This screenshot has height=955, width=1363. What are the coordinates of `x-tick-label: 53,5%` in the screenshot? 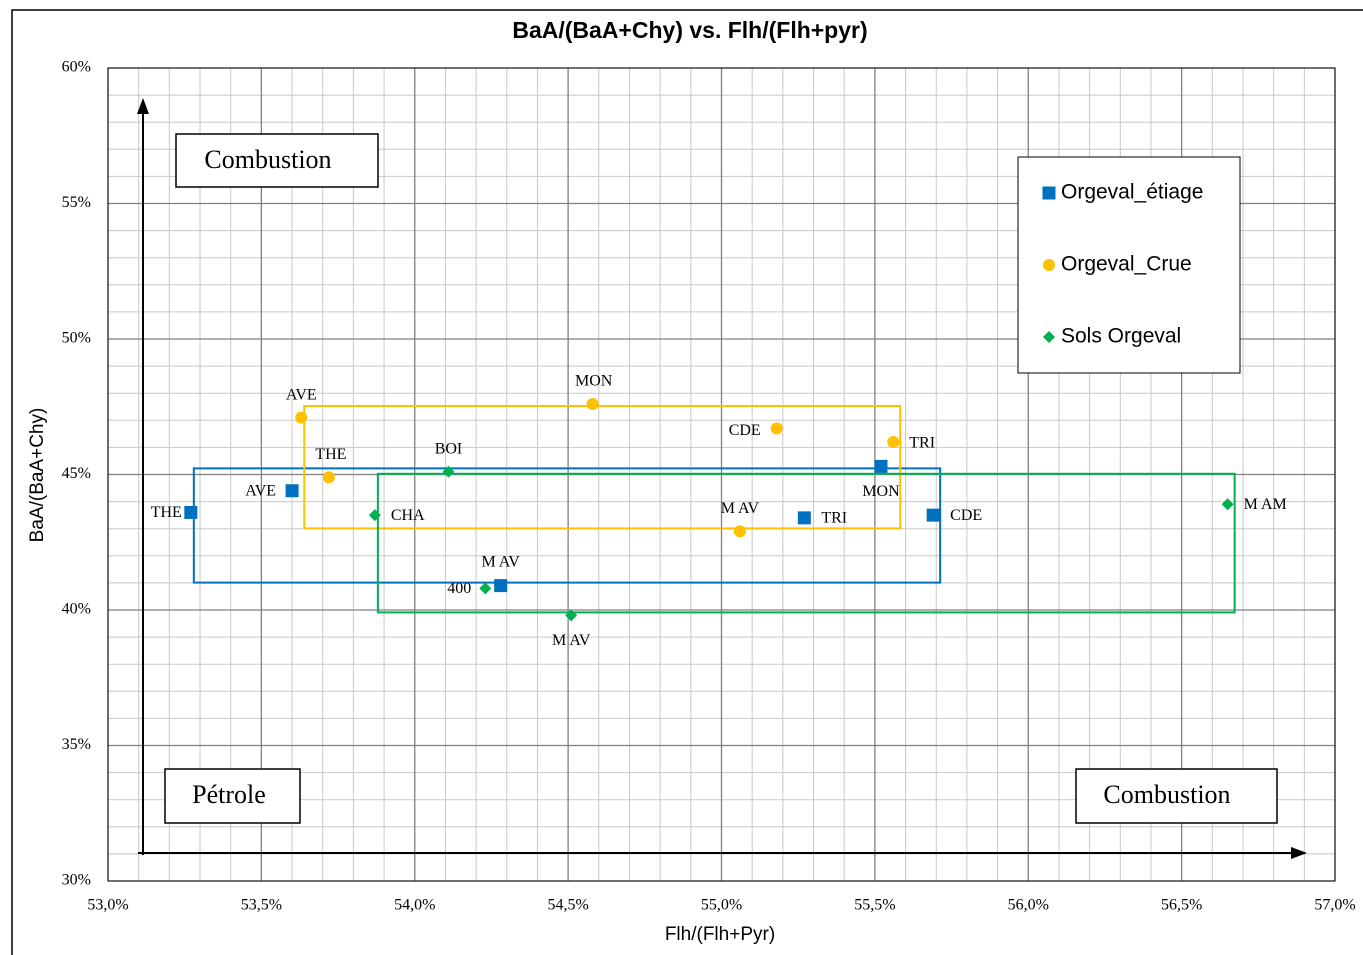 It's located at (261, 905).